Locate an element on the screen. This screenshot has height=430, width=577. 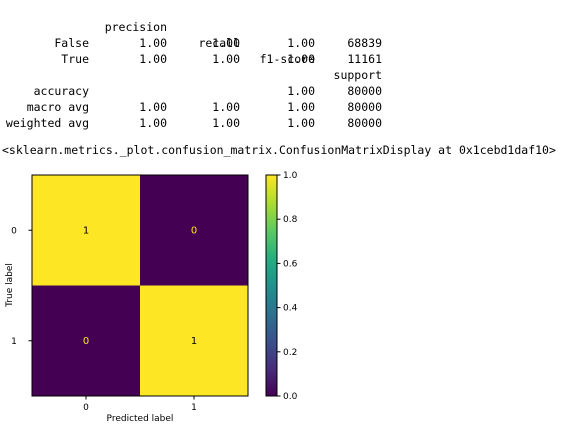
report-row: macro avg 1.00 1.00 1.00 80000 is located at coordinates (210, 107).